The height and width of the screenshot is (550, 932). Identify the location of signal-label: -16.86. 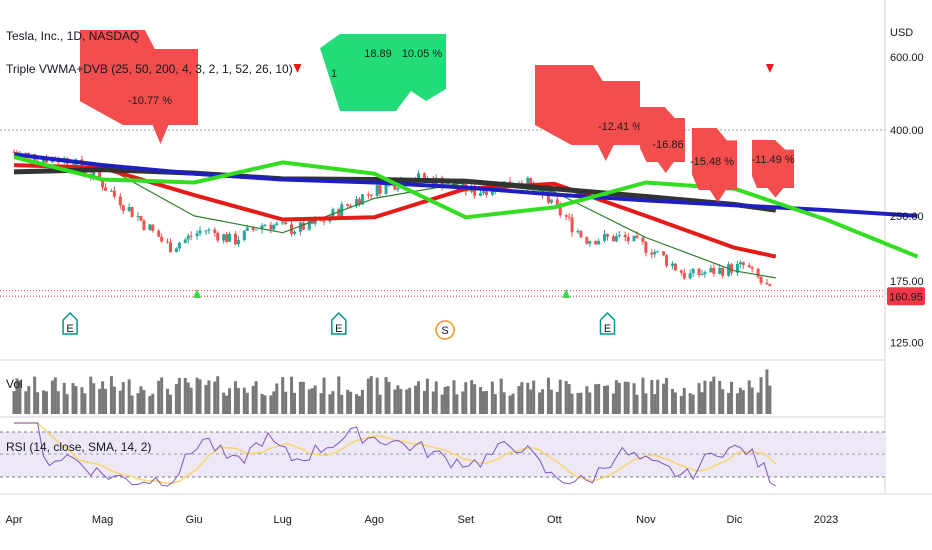
(667, 145).